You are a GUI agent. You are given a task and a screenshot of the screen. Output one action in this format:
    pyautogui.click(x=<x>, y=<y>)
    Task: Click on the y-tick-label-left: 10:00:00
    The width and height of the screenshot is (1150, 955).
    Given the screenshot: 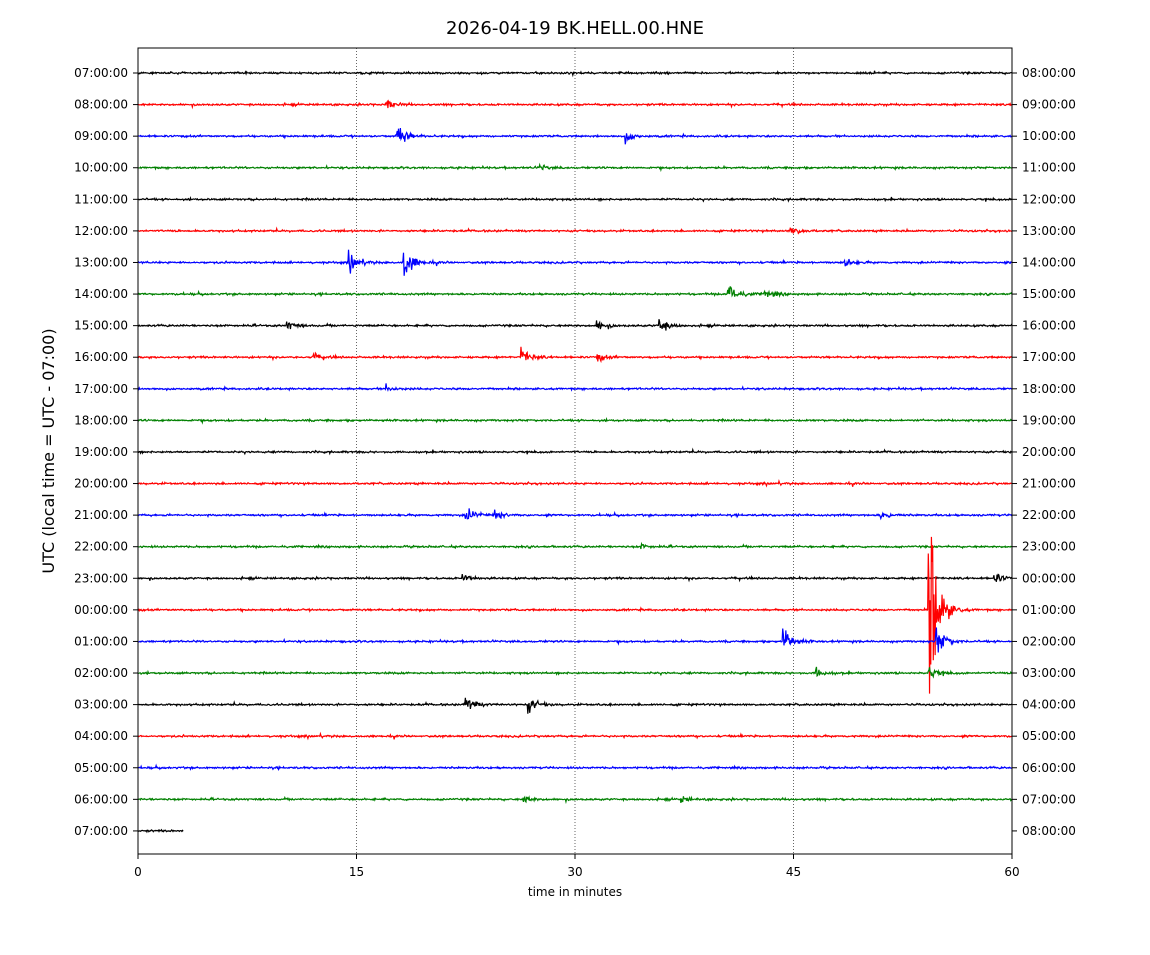 What is the action you would take?
    pyautogui.click(x=101, y=168)
    